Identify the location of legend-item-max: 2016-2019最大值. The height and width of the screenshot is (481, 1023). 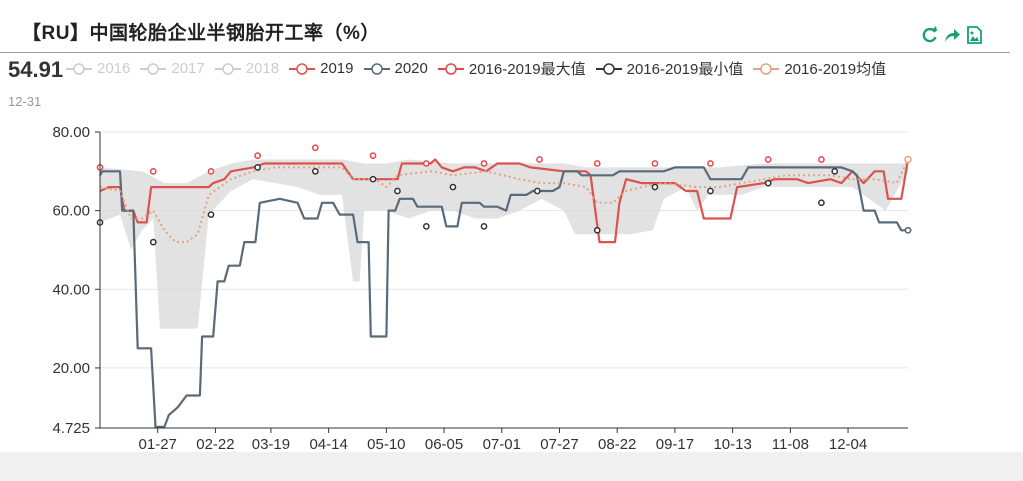
(511, 68).